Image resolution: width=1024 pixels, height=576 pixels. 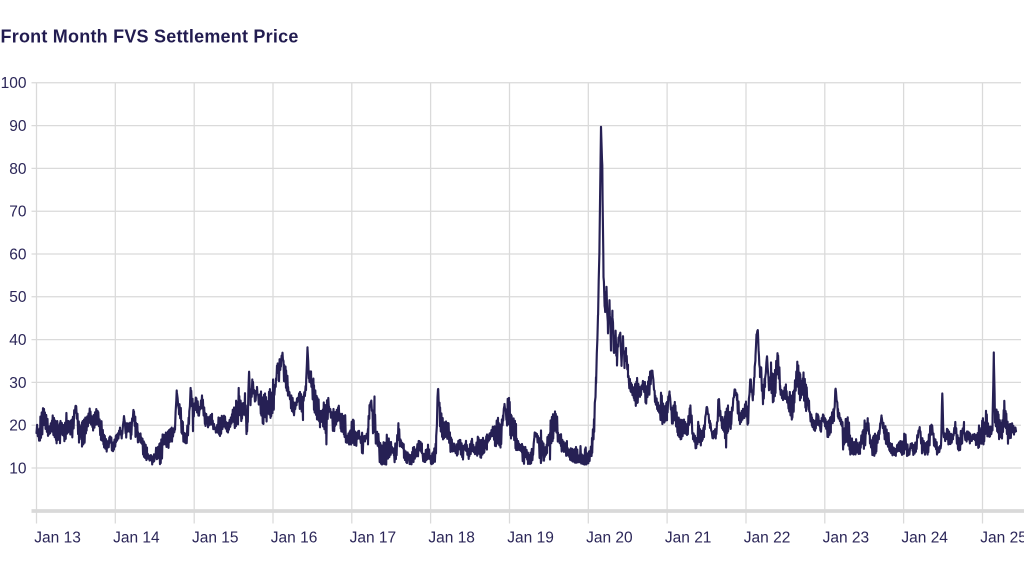 I want to click on svg-text: 30, so click(x=18, y=383).